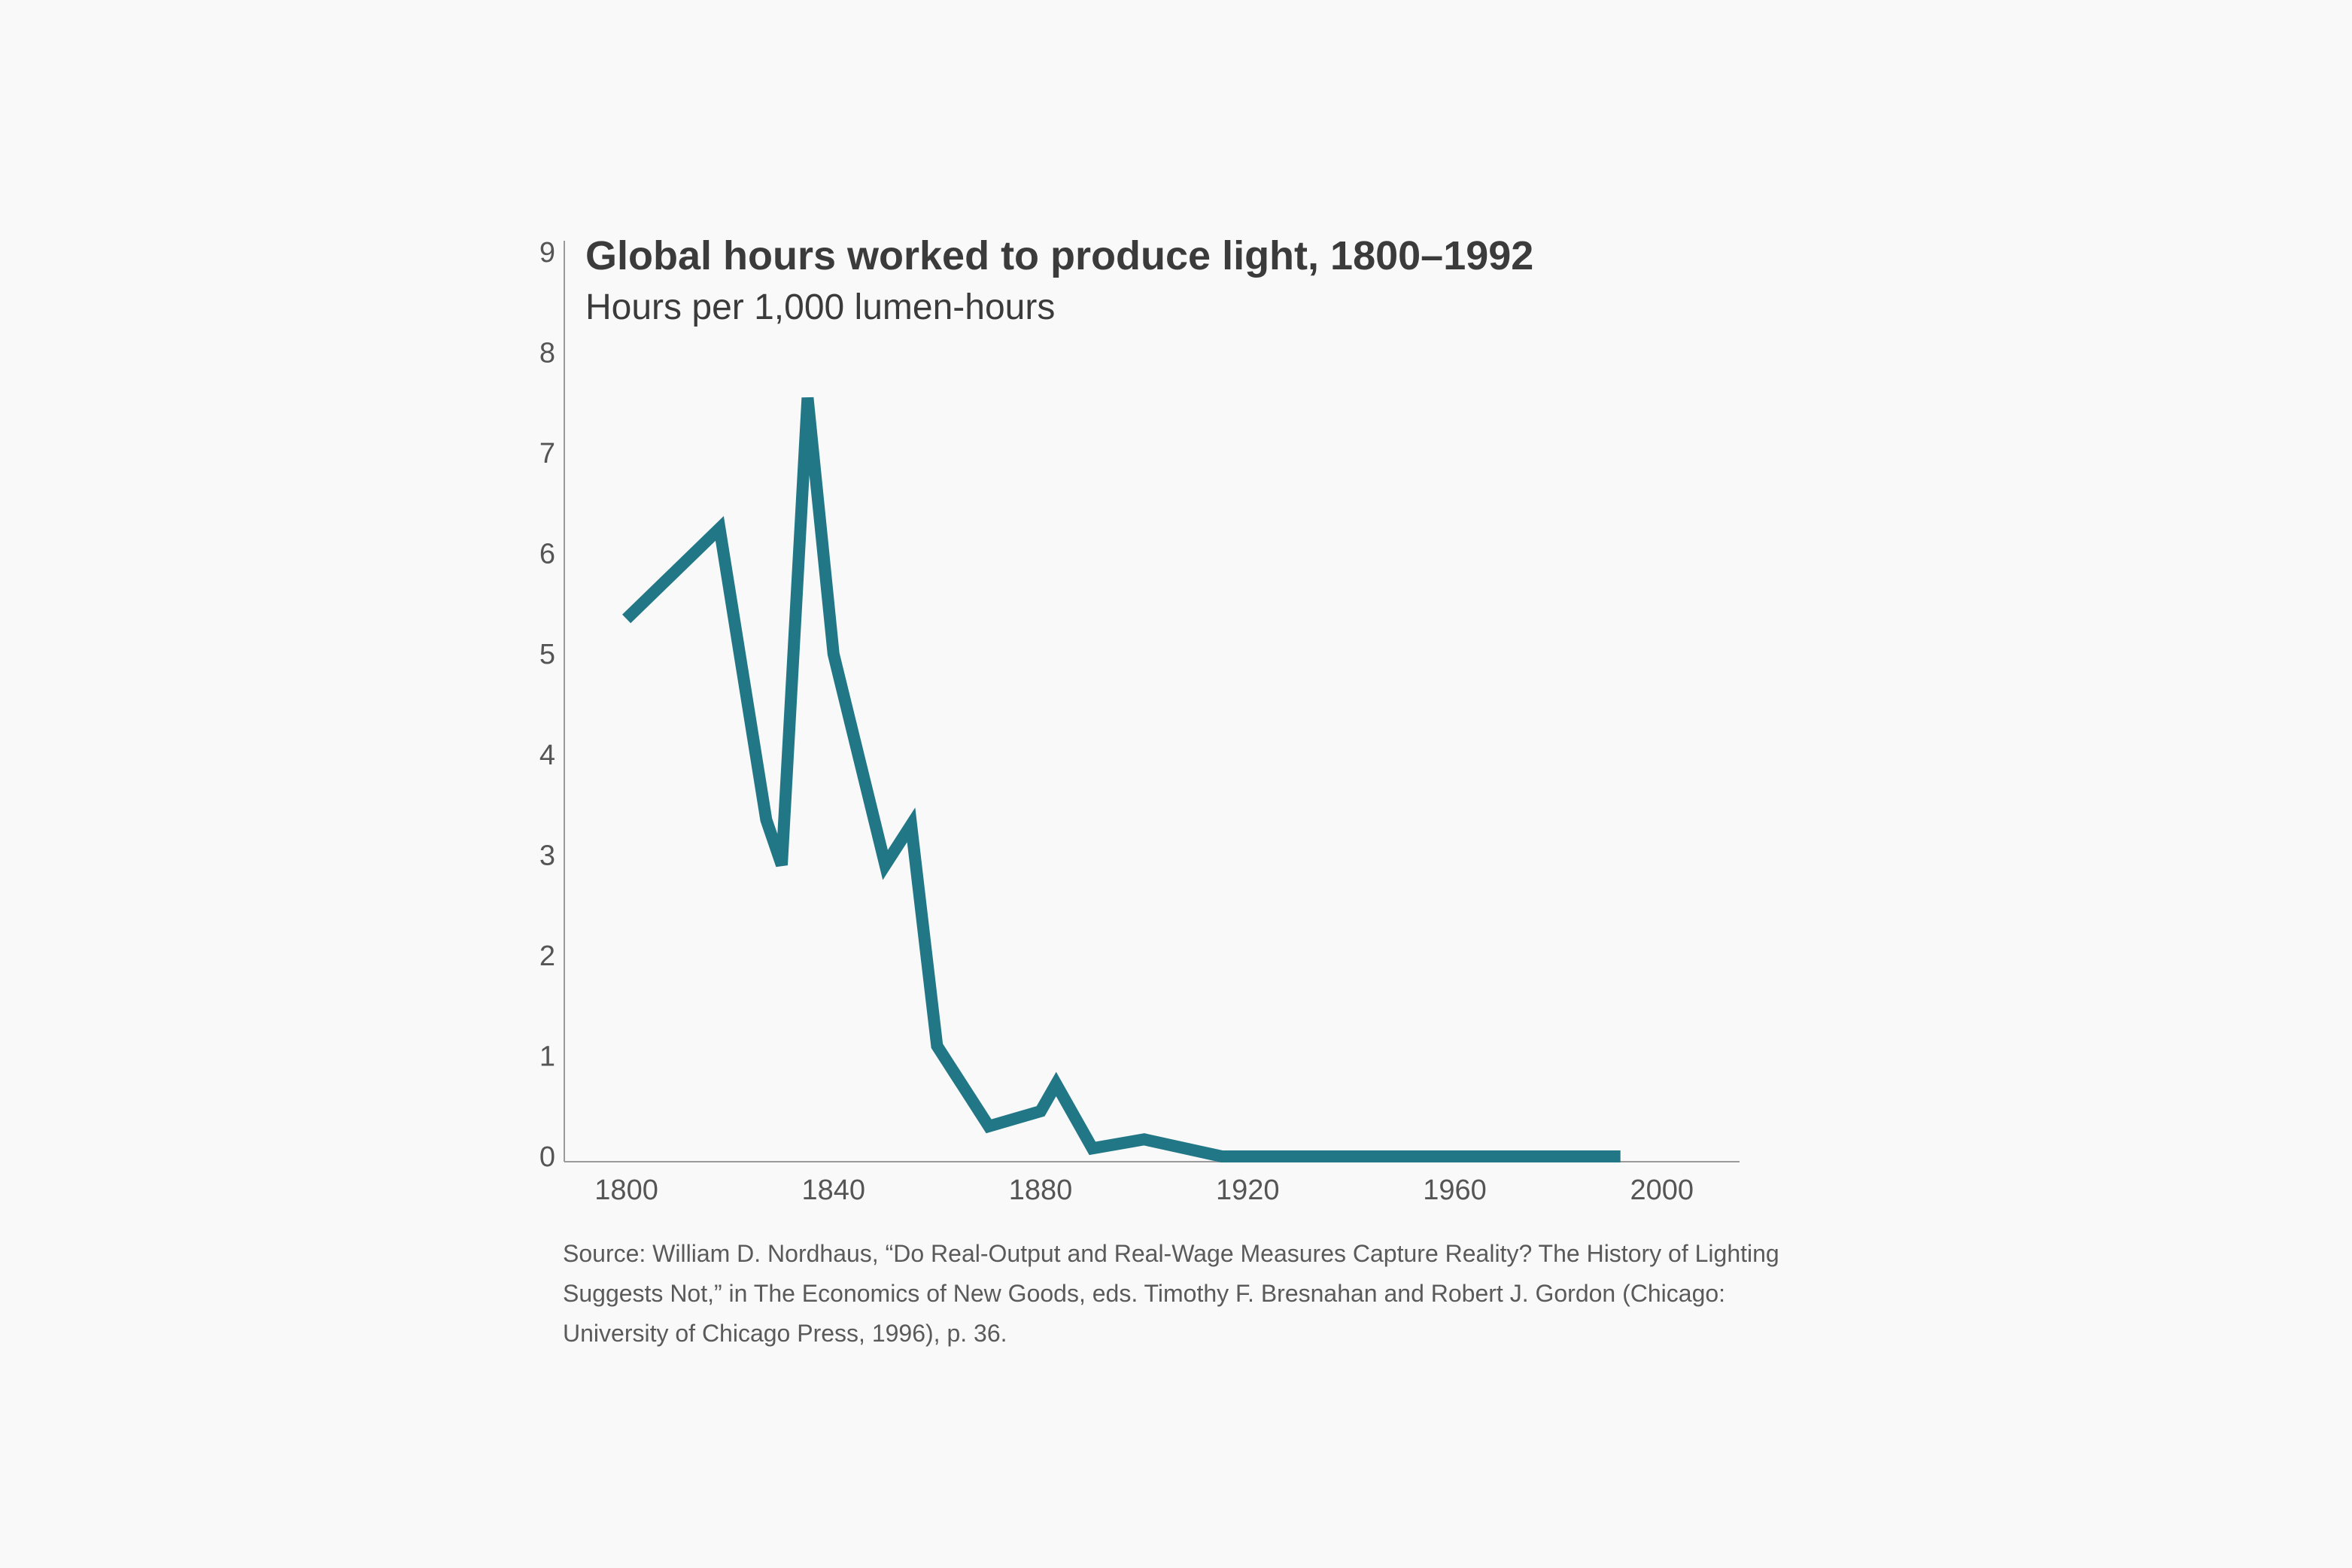  What do you see at coordinates (547, 705) in the screenshot?
I see `y-axis-ticks: 0 1 2 3 4 5 6 7 8 9` at bounding box center [547, 705].